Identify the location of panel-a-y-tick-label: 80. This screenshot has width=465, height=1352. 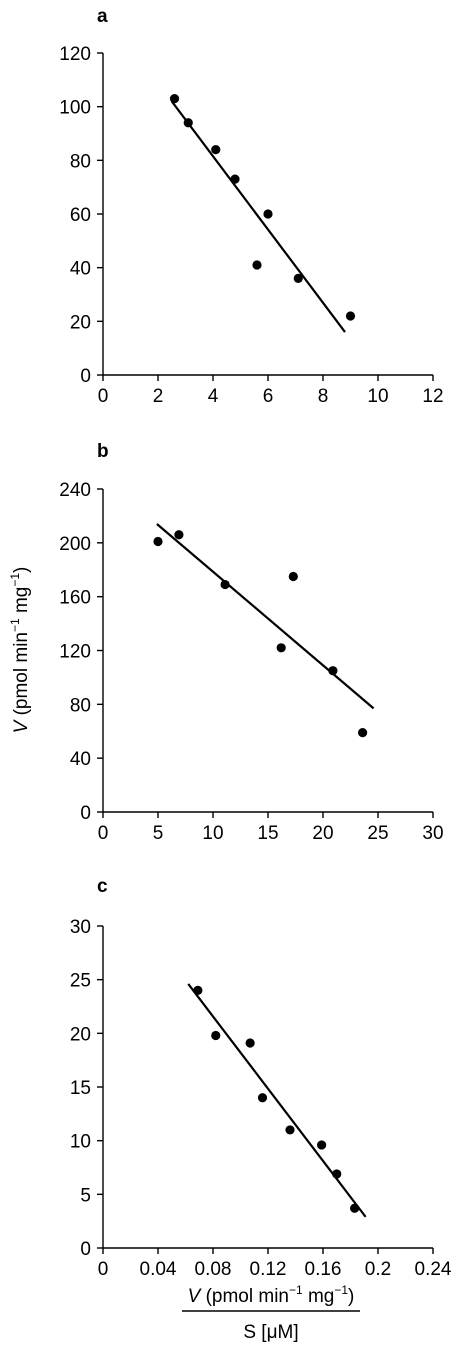
(80, 161).